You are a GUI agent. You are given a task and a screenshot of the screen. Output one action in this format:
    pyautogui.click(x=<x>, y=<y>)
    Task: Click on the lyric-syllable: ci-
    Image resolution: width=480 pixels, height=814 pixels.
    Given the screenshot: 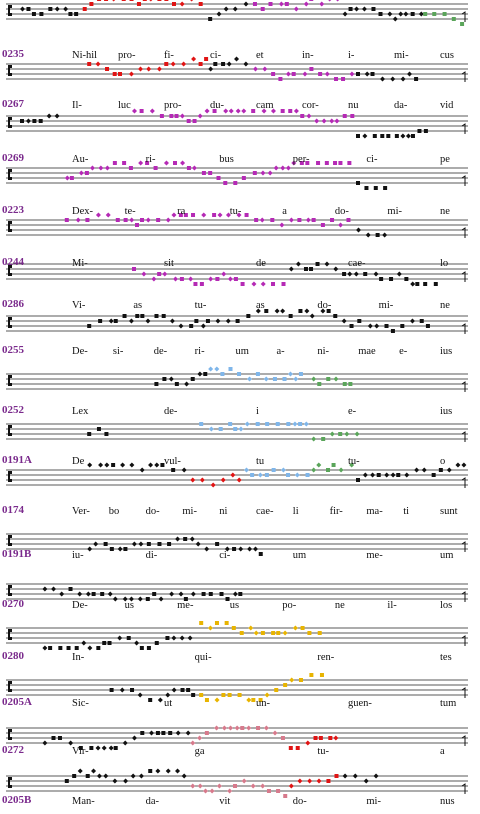 What is the action you would take?
    pyautogui.click(x=225, y=555)
    